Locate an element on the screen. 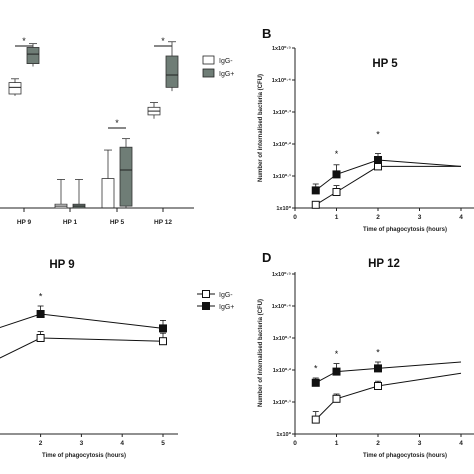  panel-a-category-label: HP 9 is located at coordinates (24, 222).